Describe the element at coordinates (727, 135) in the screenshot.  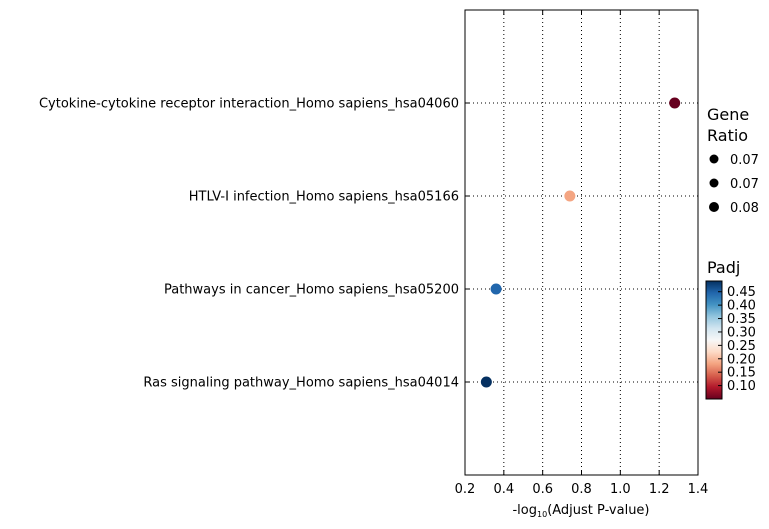
I see `size-legend-title-line2: Ratio` at that location.